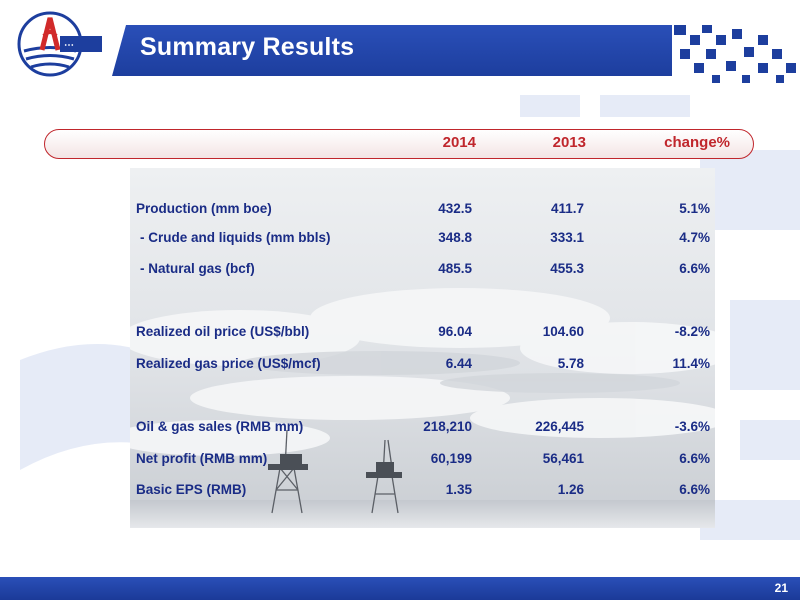 This screenshot has height=600, width=800. I want to click on value-2014: 60,199, so click(451, 458).